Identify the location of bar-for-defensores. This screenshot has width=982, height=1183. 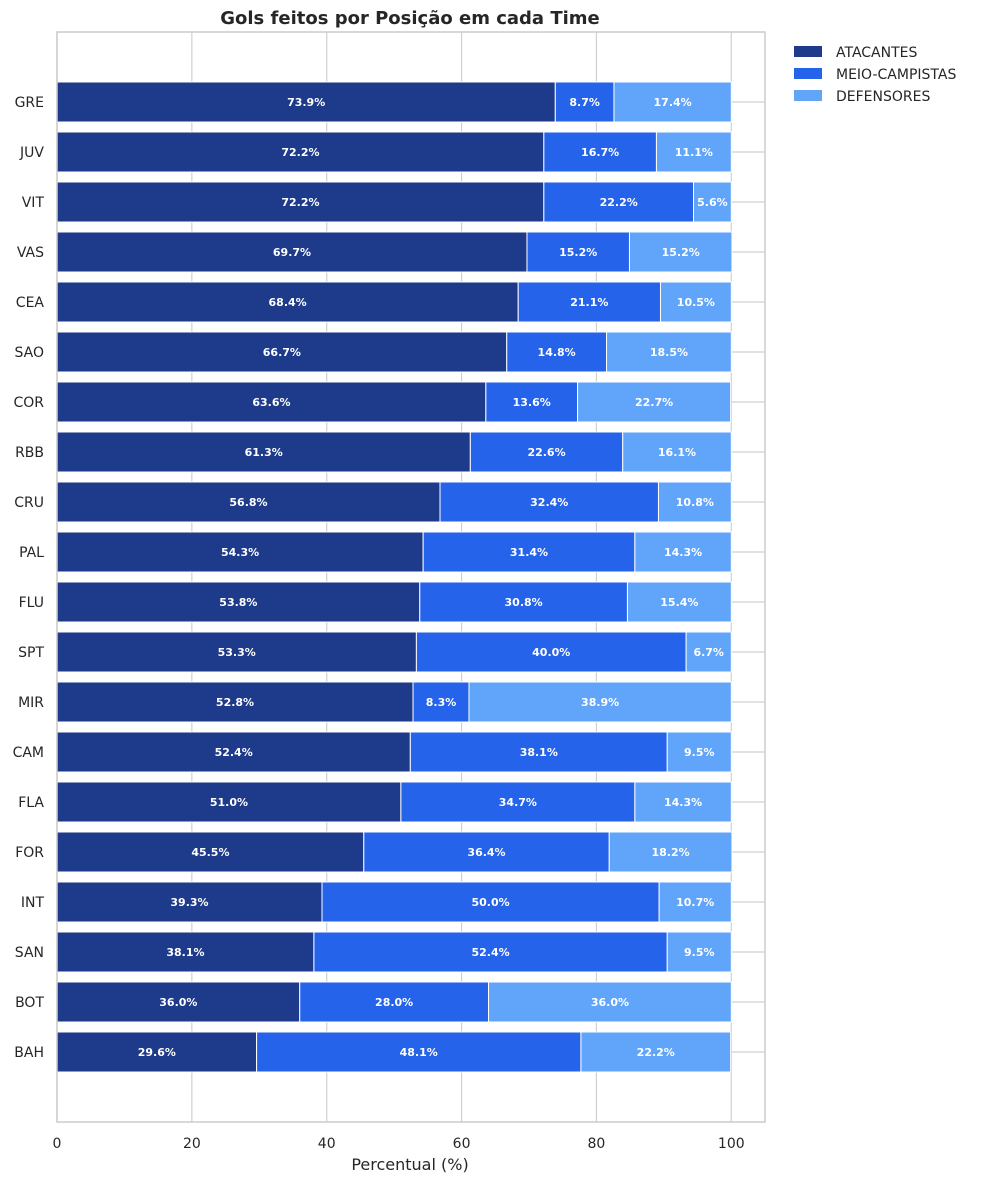
(670, 852).